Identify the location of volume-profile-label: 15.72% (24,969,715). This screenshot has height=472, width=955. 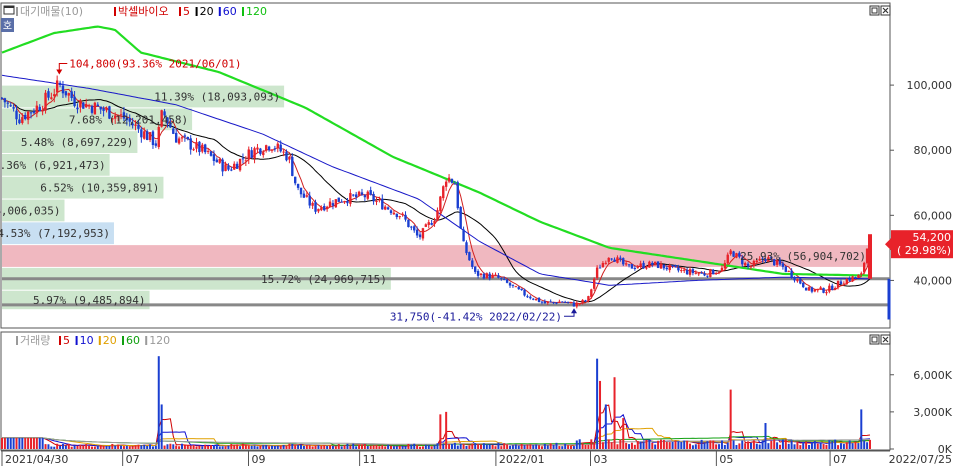
(324, 279).